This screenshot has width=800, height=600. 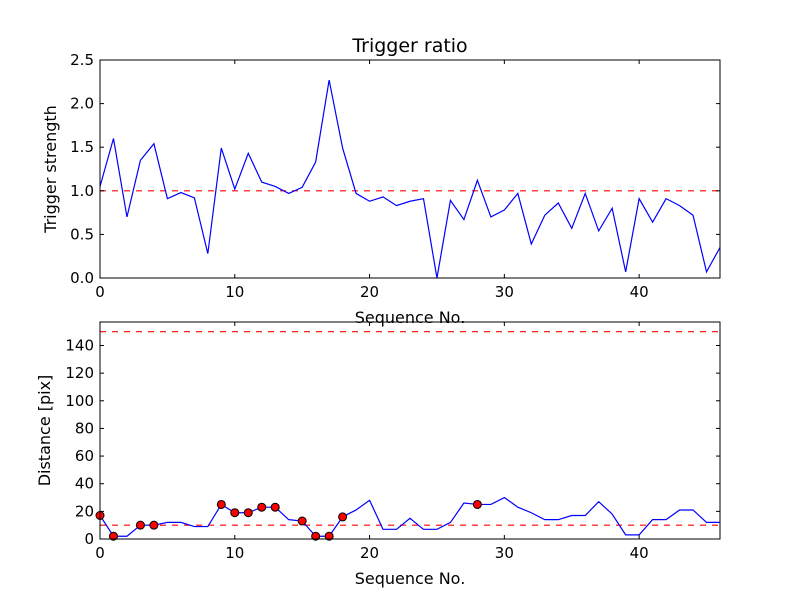 What do you see at coordinates (84, 511) in the screenshot?
I see `distance-y-tick-label: 20` at bounding box center [84, 511].